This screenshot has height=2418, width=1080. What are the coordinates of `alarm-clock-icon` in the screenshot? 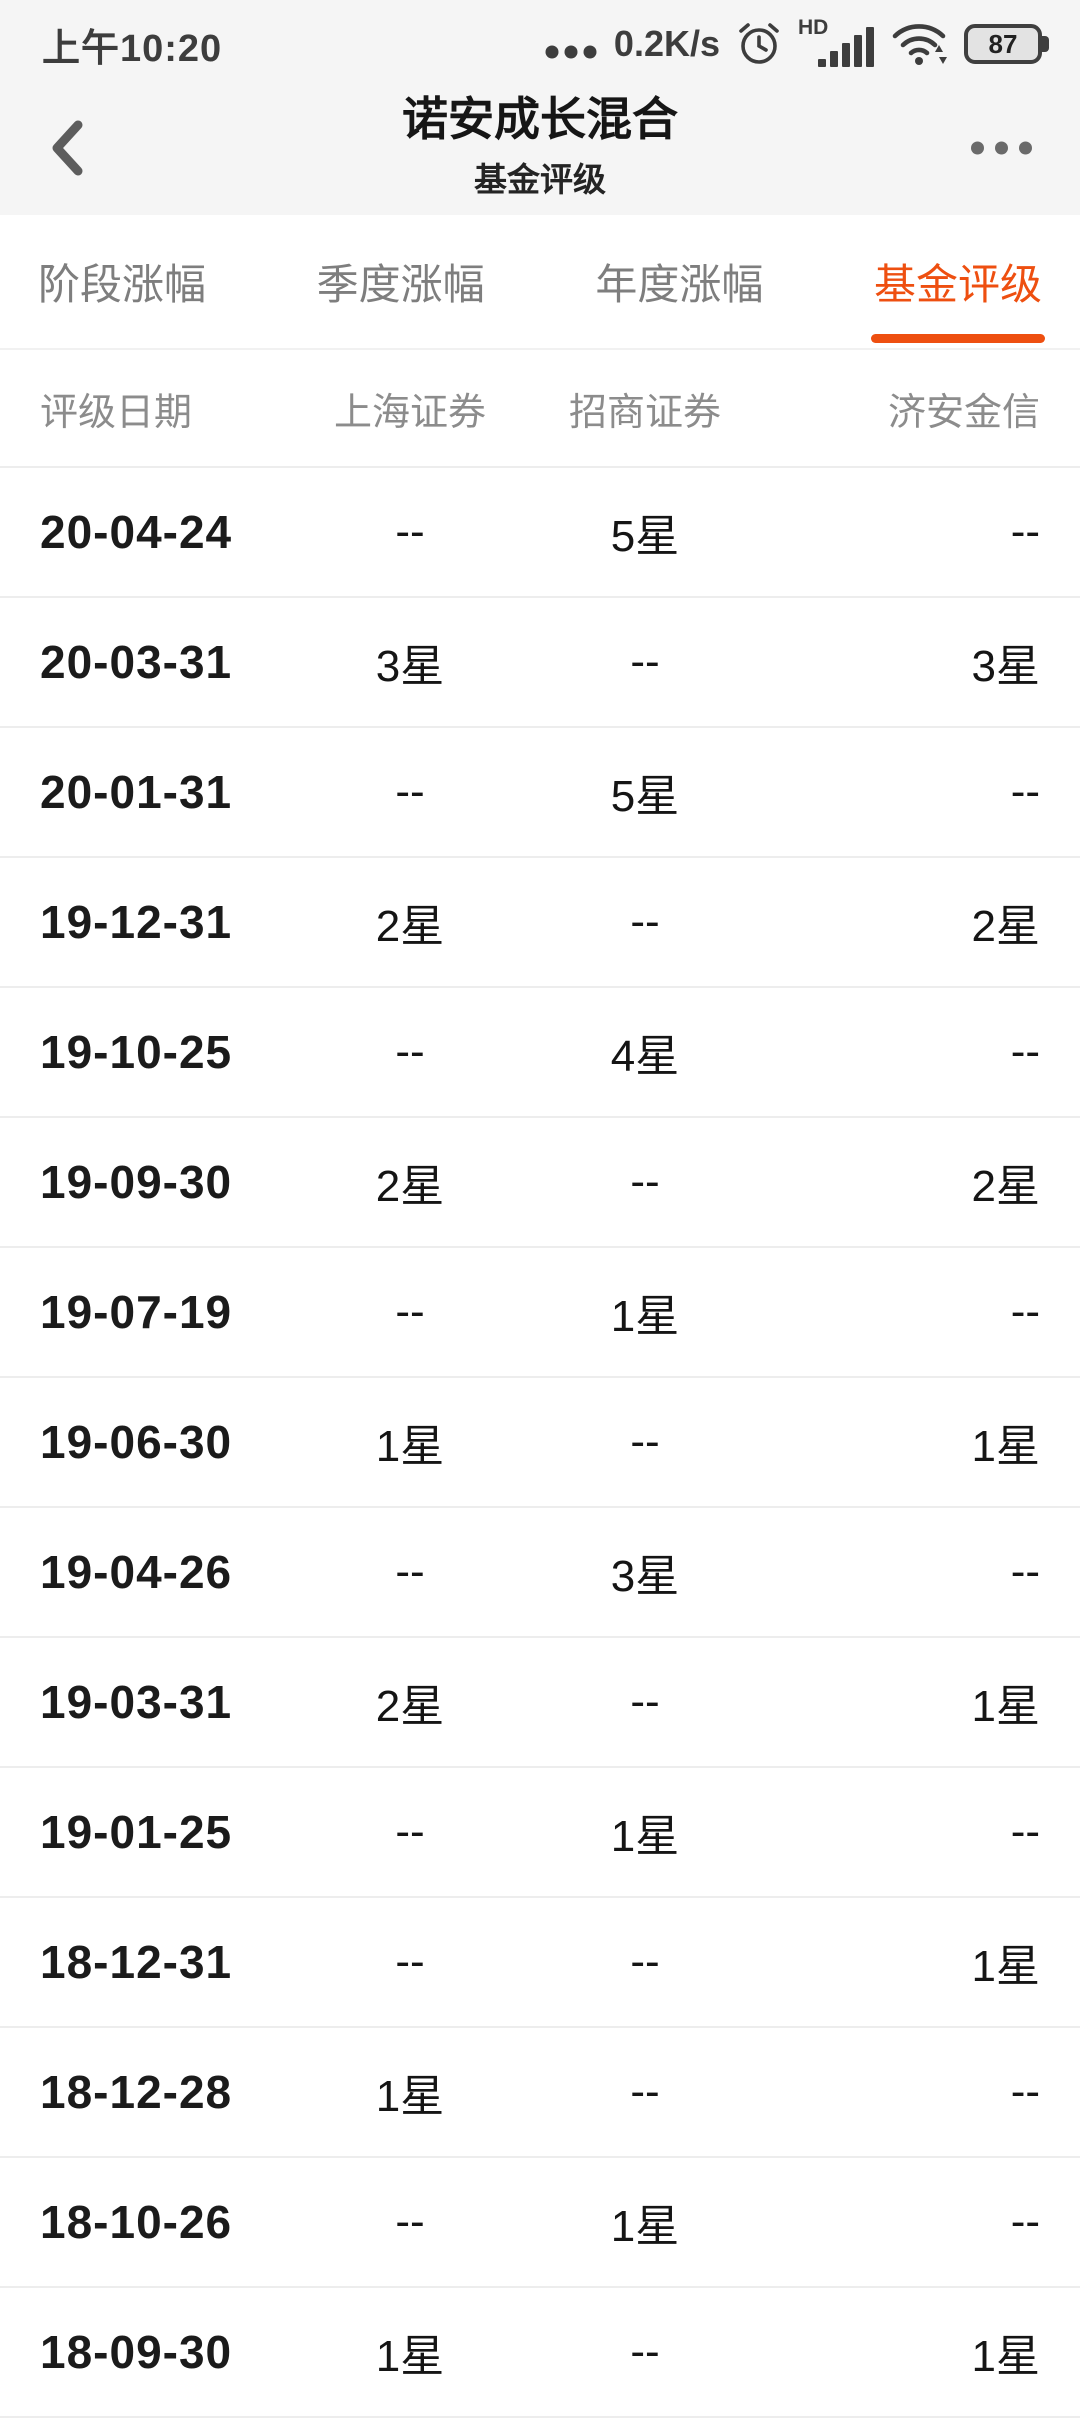 It's located at (759, 43).